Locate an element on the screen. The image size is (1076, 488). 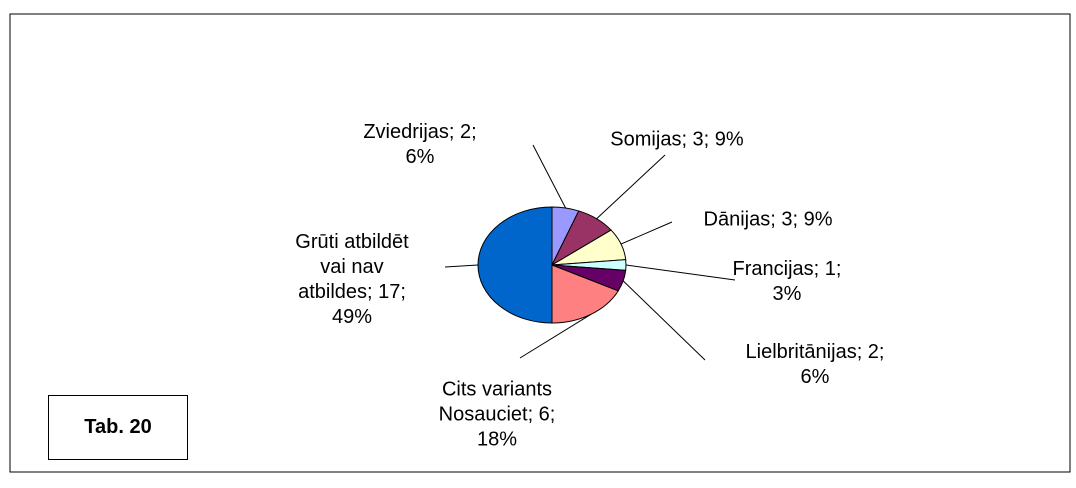
data-label: Somijas; 3; 9% is located at coordinates (677, 139).